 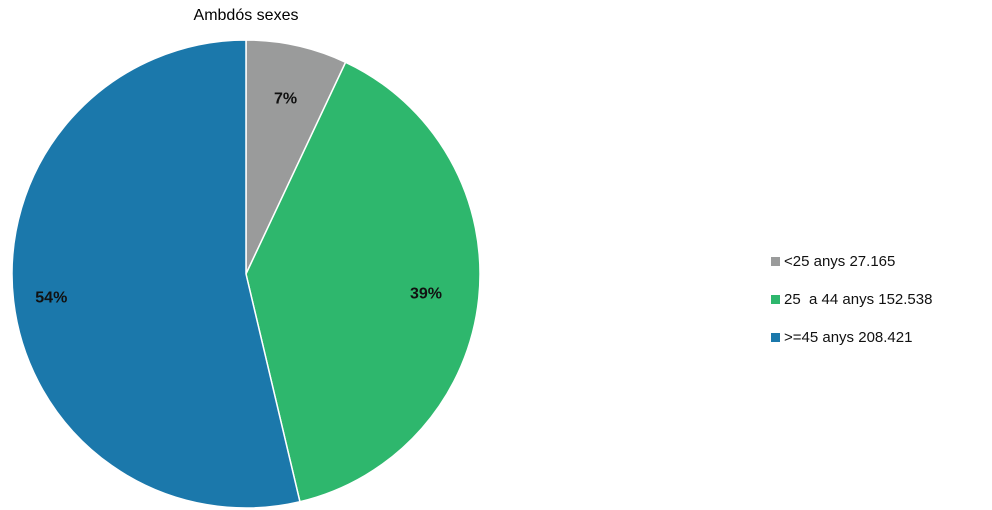 What do you see at coordinates (285, 98) in the screenshot?
I see `slice-percent-label: 7%` at bounding box center [285, 98].